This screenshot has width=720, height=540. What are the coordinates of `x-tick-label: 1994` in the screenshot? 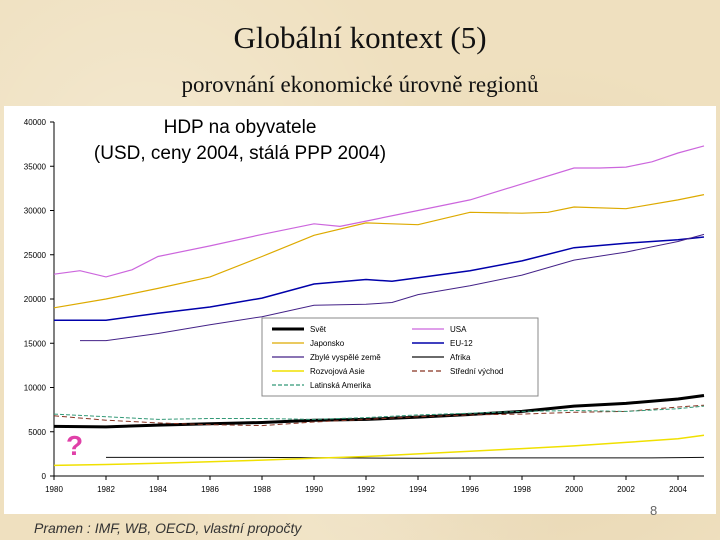 It's located at (418, 489).